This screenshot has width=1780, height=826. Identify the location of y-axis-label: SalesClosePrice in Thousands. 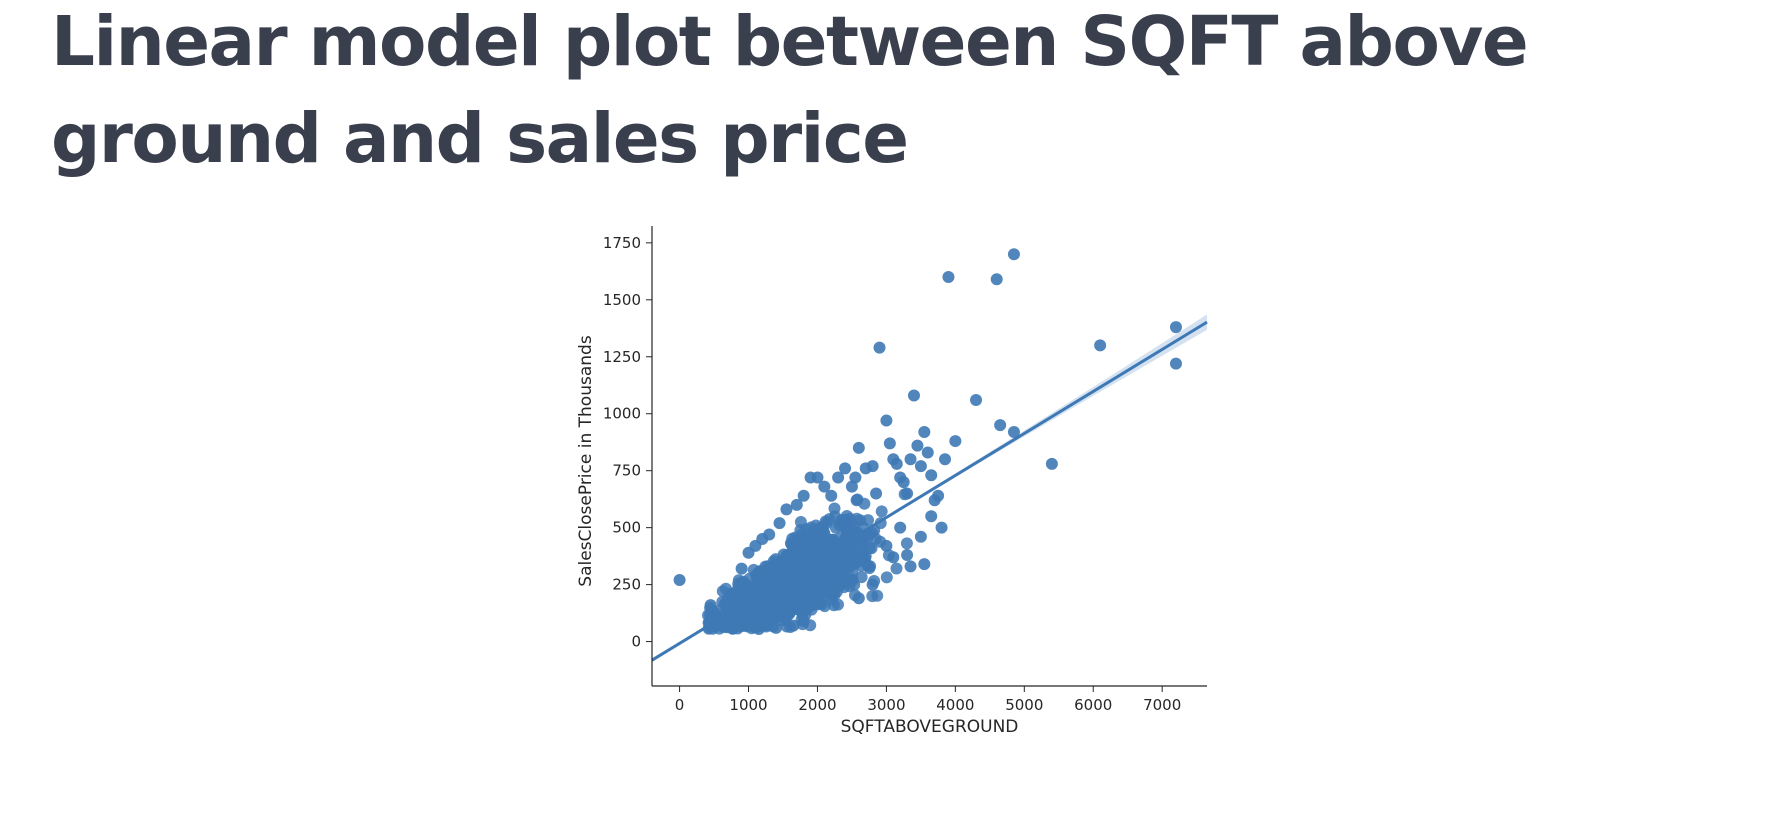
(586, 461).